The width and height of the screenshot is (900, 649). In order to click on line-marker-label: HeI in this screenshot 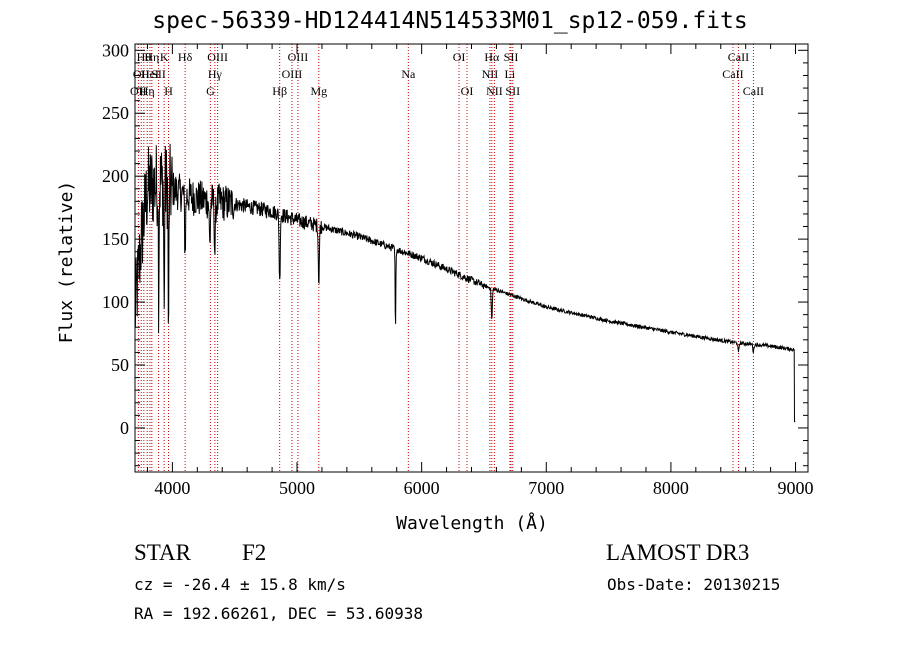, I will do `click(150, 74)`.